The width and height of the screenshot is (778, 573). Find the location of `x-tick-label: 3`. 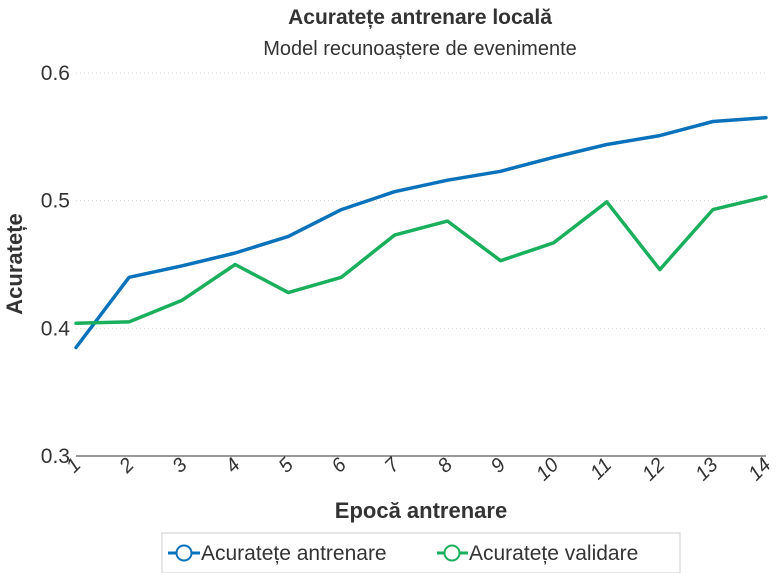

x-tick-label: 3 is located at coordinates (179, 465).